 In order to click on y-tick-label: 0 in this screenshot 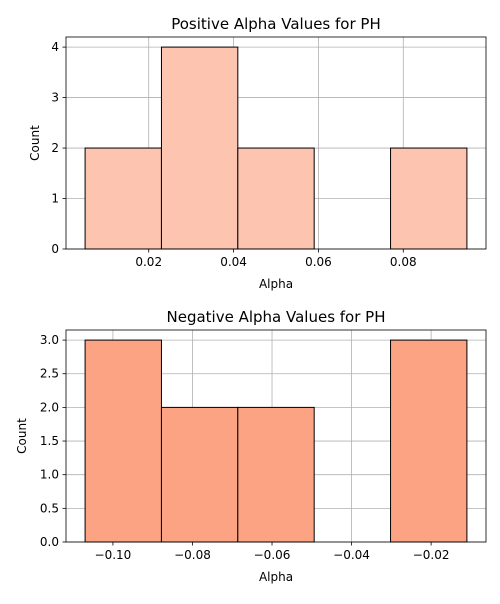, I will do `click(55, 249)`.